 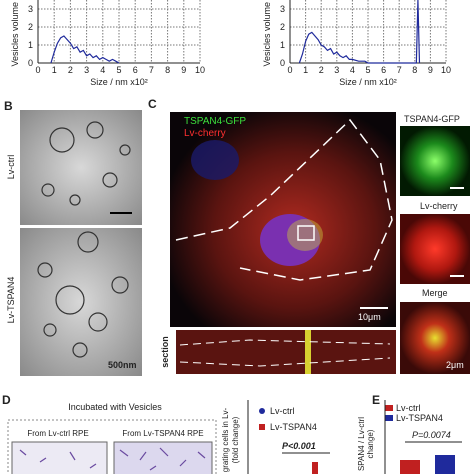 What do you see at coordinates (370, 443) in the screenshot?
I see `y-label: change)` at bounding box center [370, 443].